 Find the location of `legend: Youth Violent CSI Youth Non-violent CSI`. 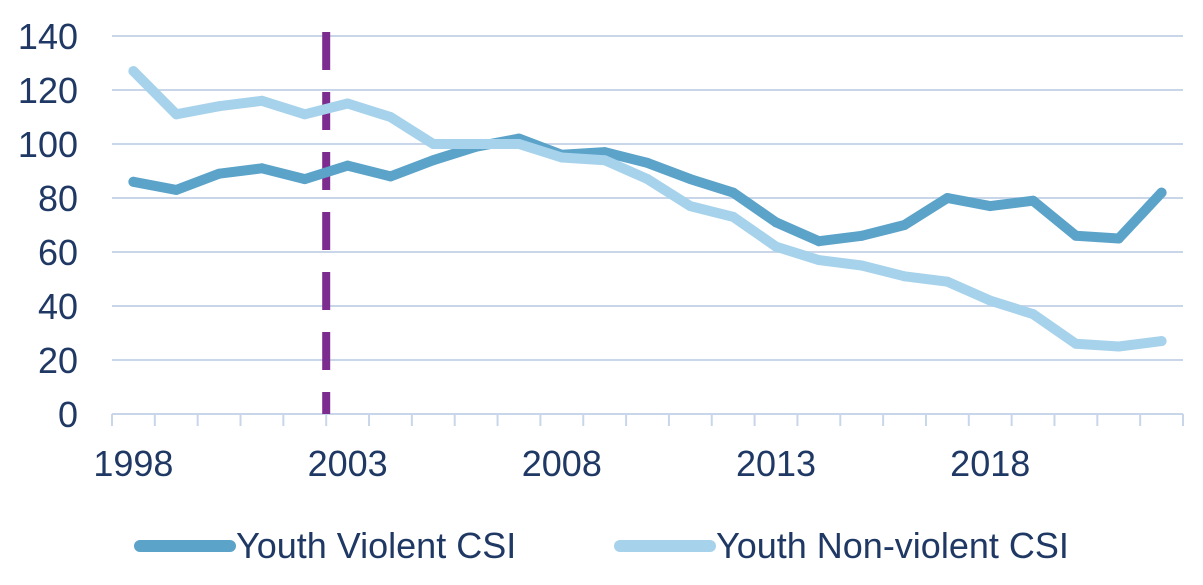

legend: Youth Violent CSI Youth Non-violent CSI is located at coordinates (601, 545).